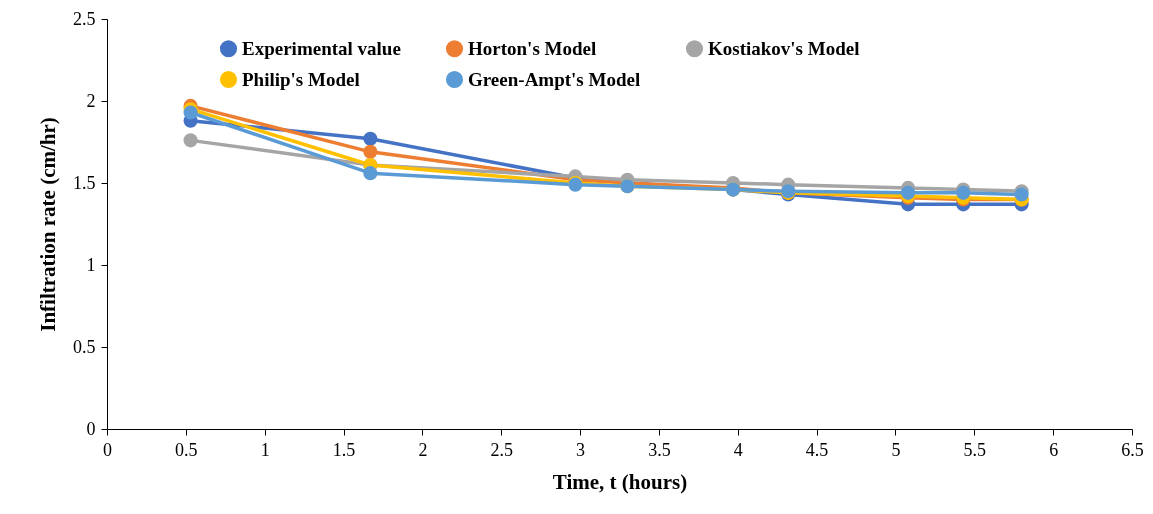 This screenshot has height=514, width=1153. Describe the element at coordinates (975, 449) in the screenshot. I see `x-tick-label: 5.5` at that location.